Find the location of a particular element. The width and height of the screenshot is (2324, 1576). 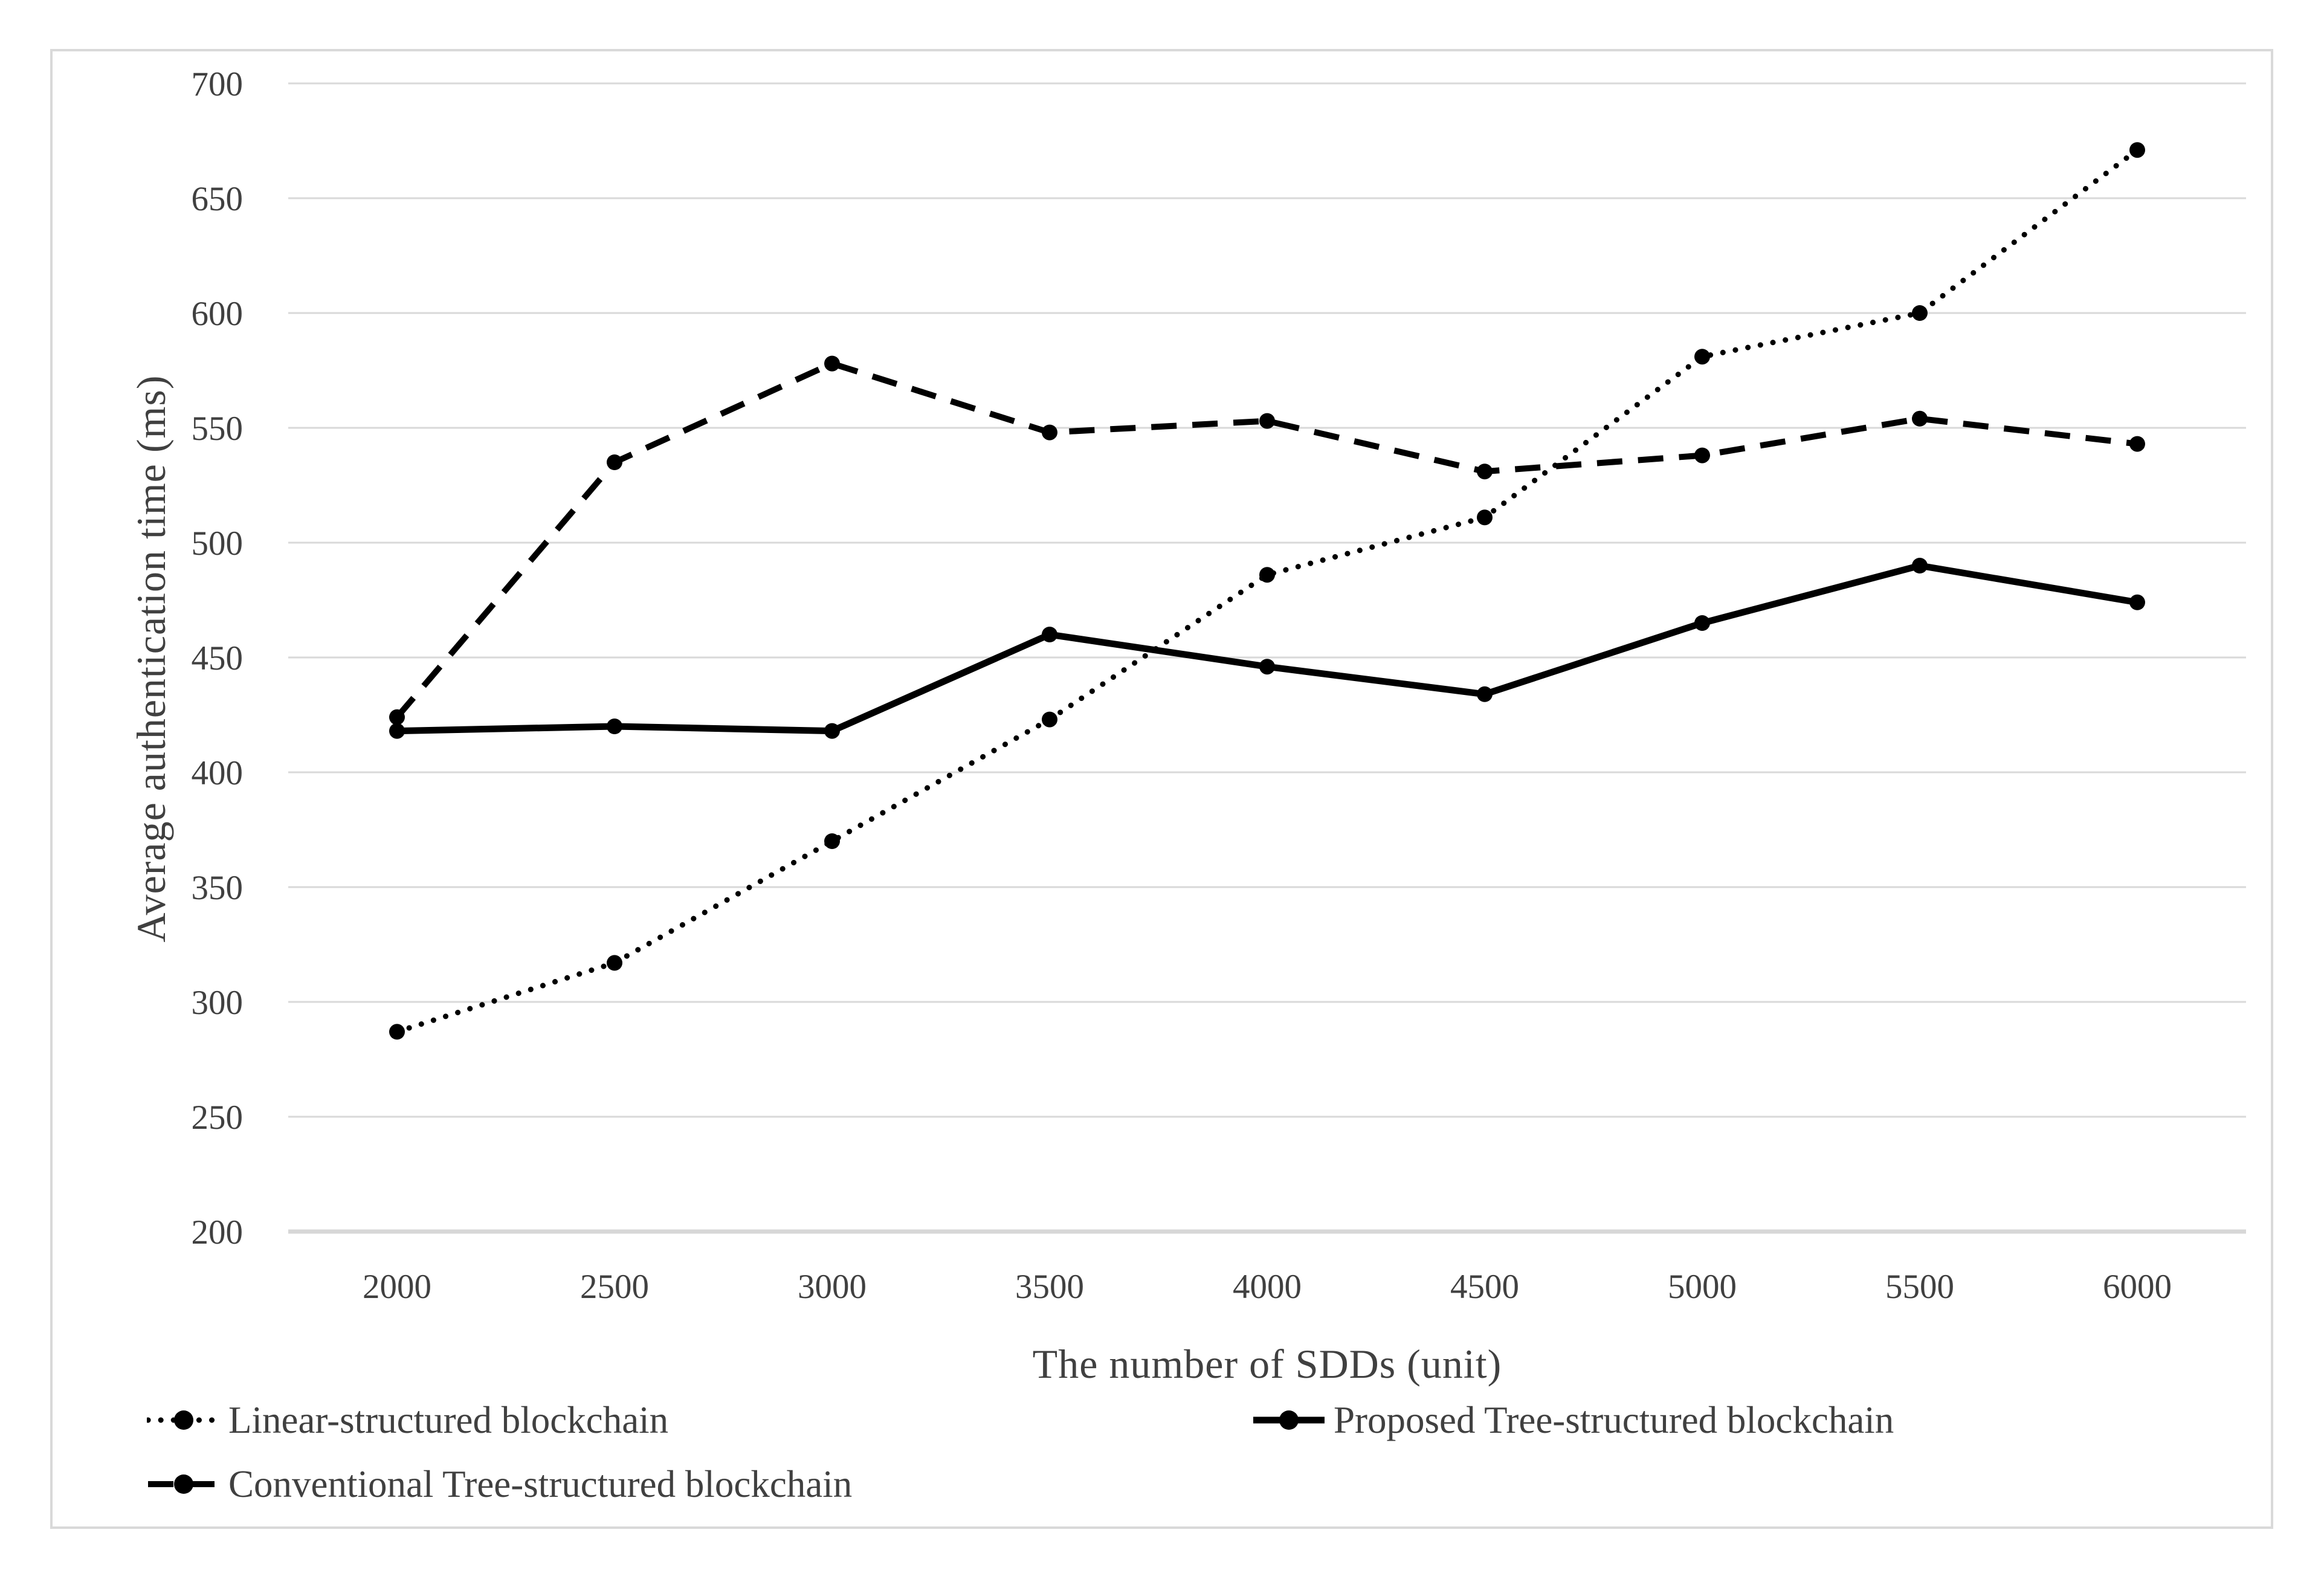

y-tick-label: 250 is located at coordinates (218, 1118).